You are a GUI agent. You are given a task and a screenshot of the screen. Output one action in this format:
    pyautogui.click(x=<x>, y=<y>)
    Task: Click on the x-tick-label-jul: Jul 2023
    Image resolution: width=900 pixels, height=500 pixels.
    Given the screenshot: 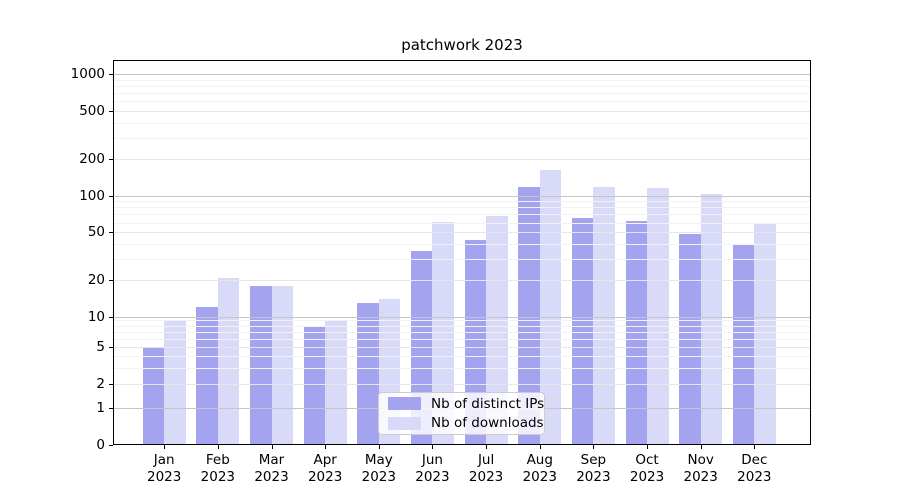 What is the action you would take?
    pyautogui.click(x=486, y=468)
    